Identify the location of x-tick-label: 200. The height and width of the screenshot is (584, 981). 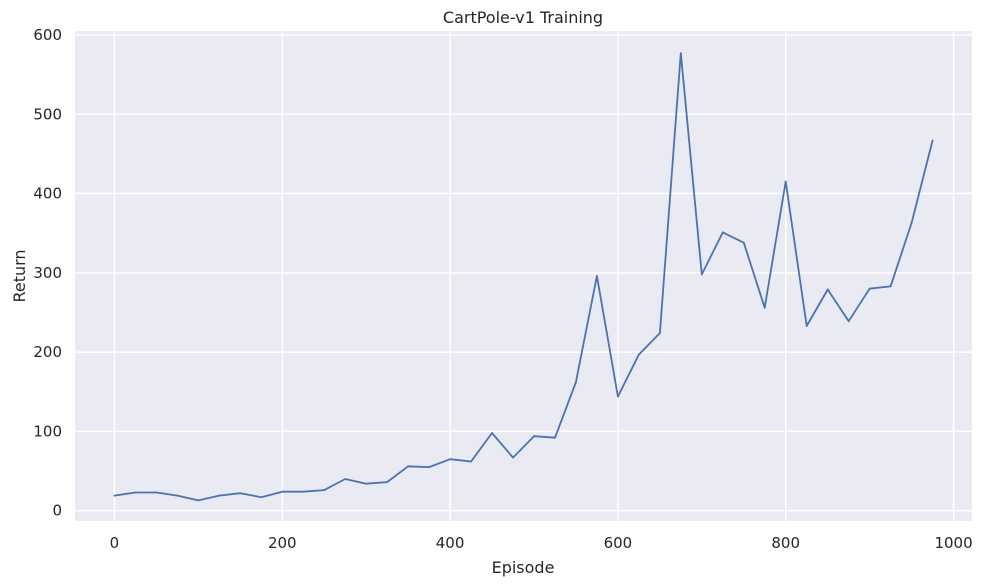
(282, 543).